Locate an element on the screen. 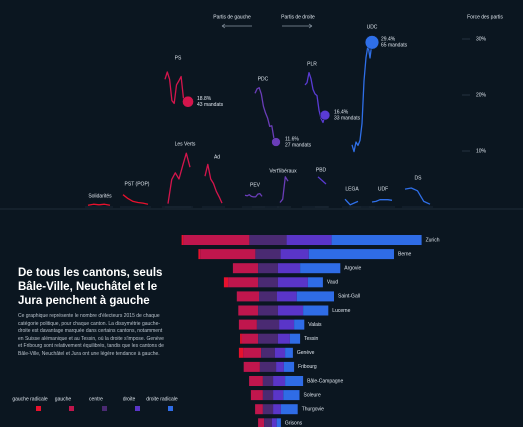 The height and width of the screenshot is (427, 523). share-label: 18.8% is located at coordinates (204, 99).